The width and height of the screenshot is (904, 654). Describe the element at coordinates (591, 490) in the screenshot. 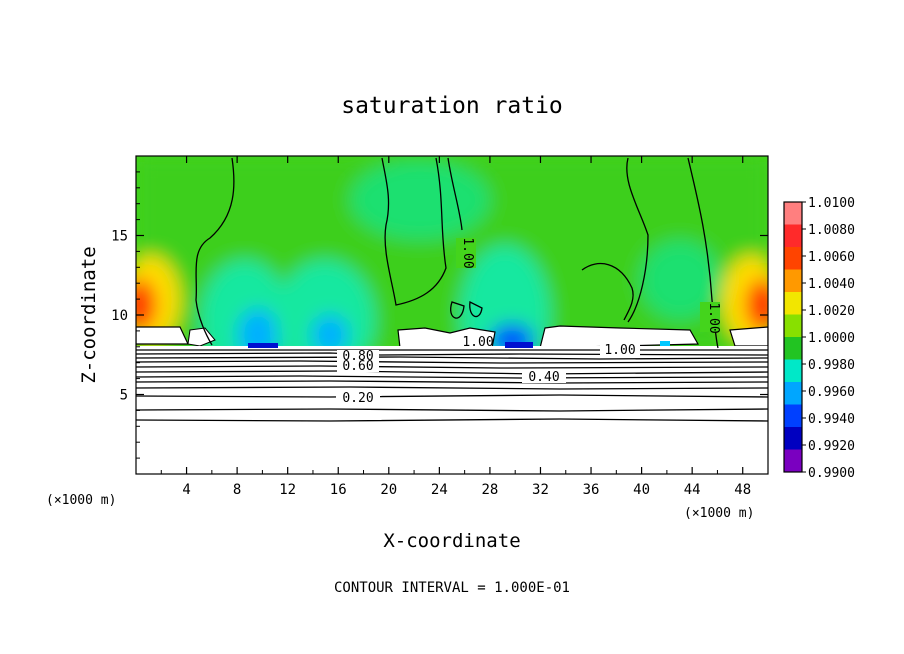

I see `x-tick-label: 36` at that location.